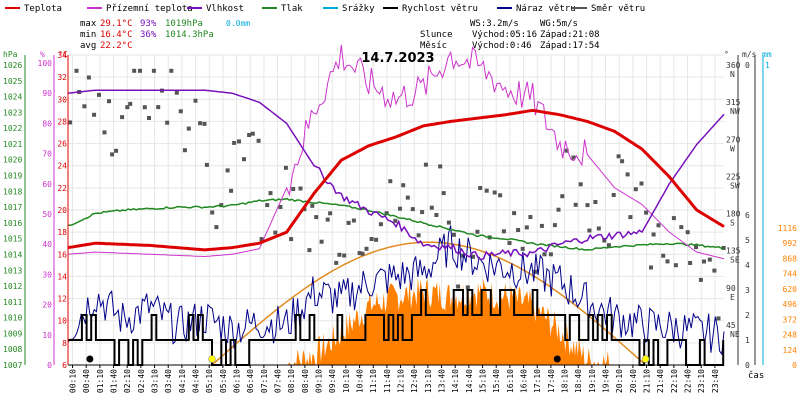  What do you see at coordinates (592, 381) in the screenshot?
I see `time-tick: 19:10` at bounding box center [592, 381].